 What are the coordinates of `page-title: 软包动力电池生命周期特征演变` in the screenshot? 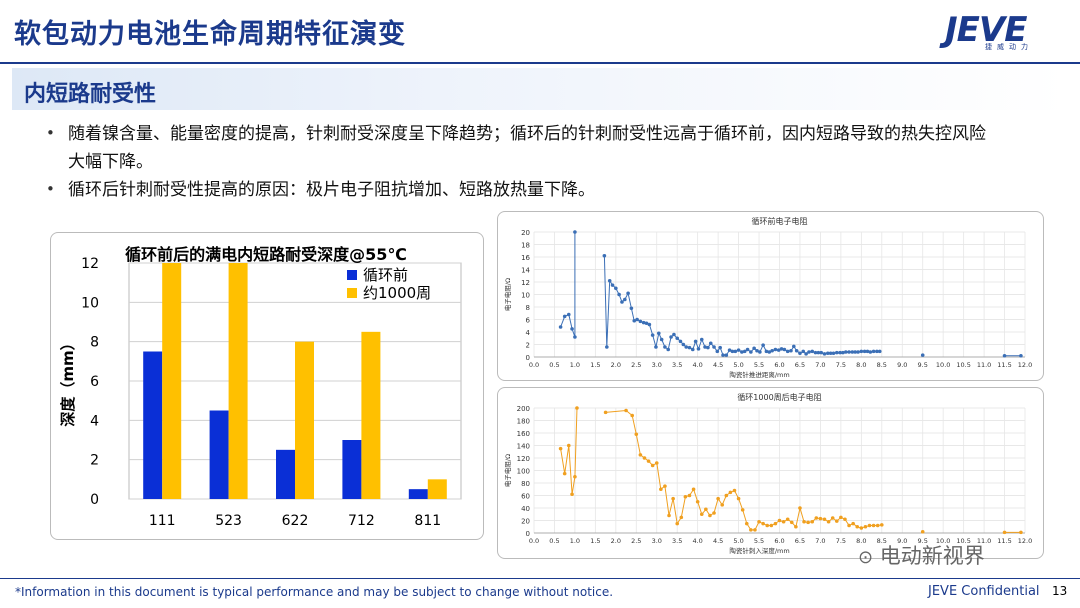 It's located at (210, 34).